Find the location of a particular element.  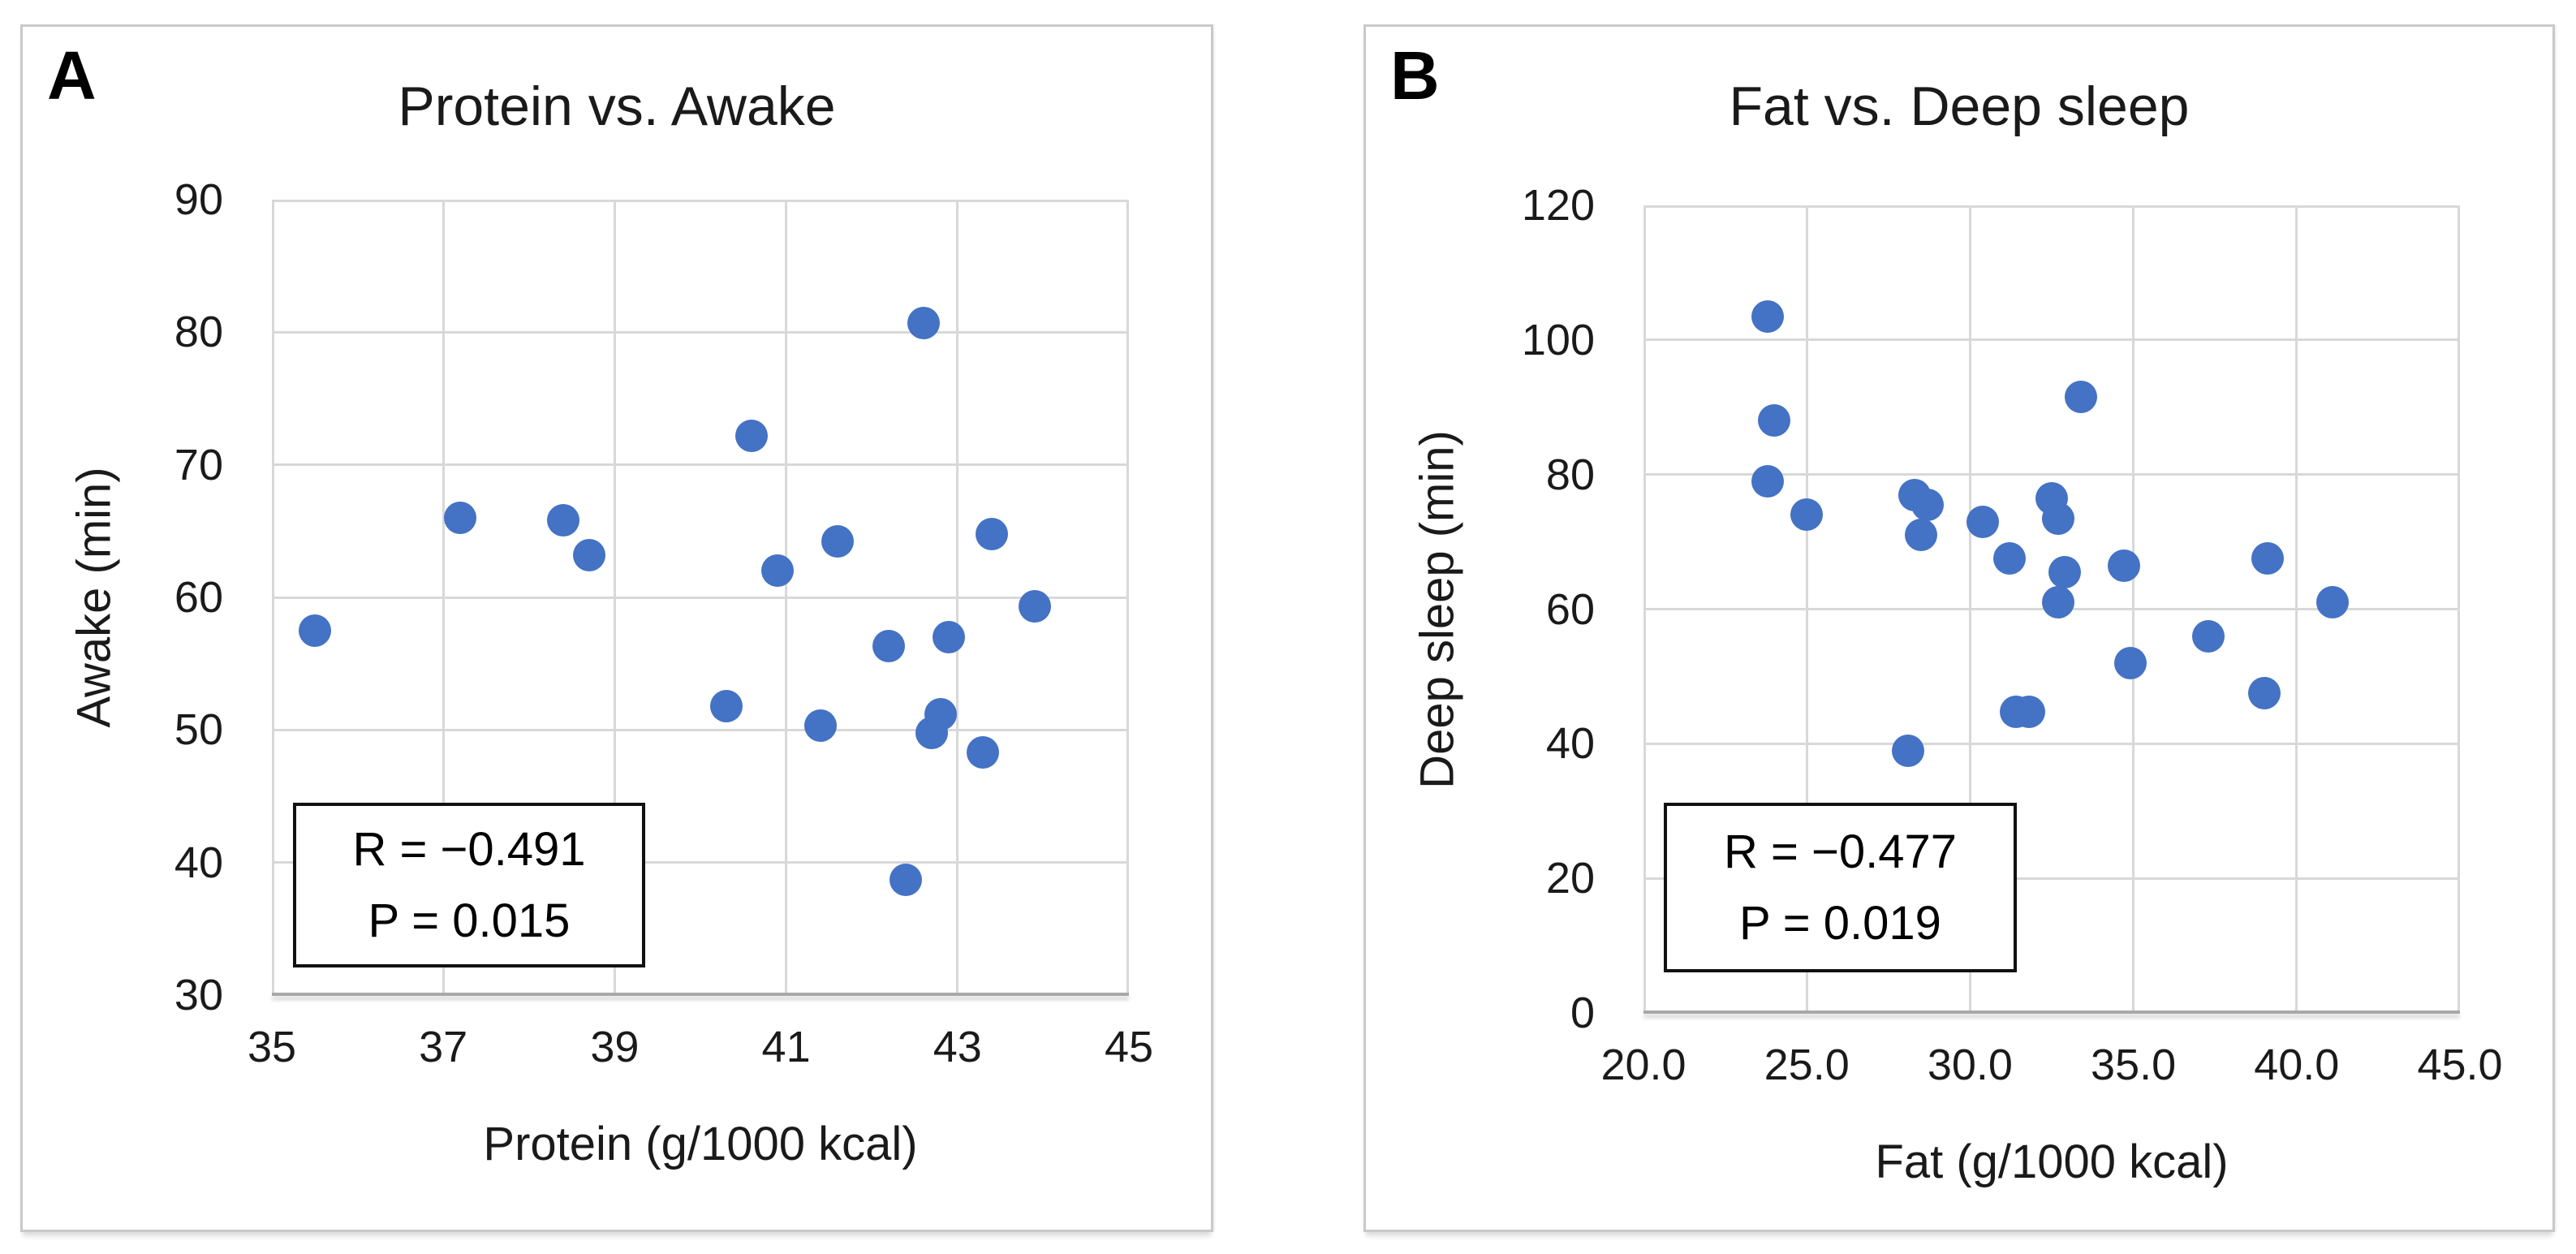

y-tick-label: 120 is located at coordinates (1558, 205).